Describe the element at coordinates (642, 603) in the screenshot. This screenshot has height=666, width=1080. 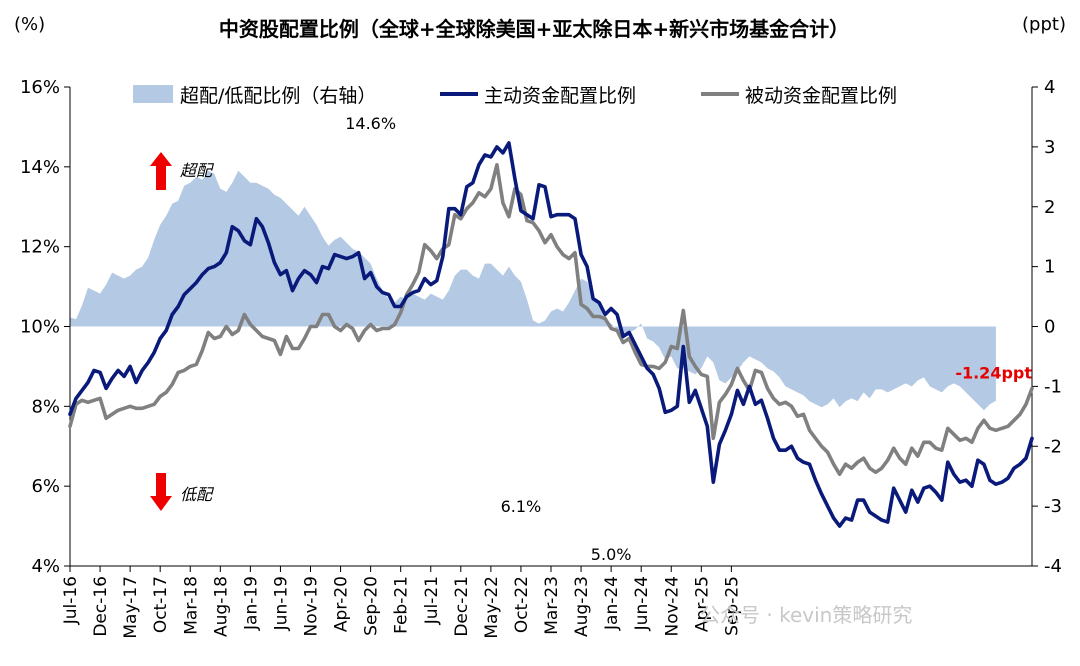
I see `x-tick-label: Jun-24` at that location.